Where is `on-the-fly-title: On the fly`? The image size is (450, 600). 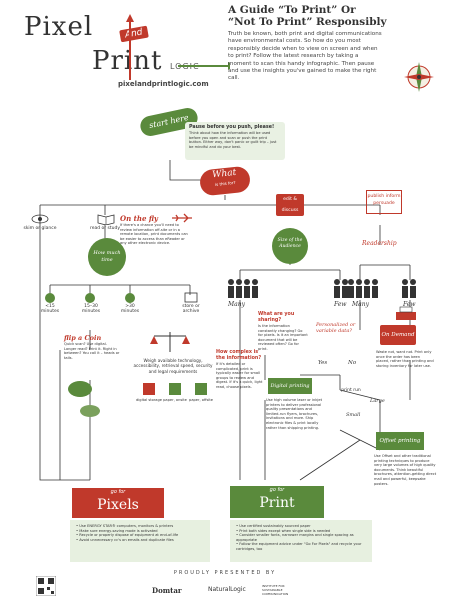
on-the-fly-title: On the fly is located at coordinates (139, 218).